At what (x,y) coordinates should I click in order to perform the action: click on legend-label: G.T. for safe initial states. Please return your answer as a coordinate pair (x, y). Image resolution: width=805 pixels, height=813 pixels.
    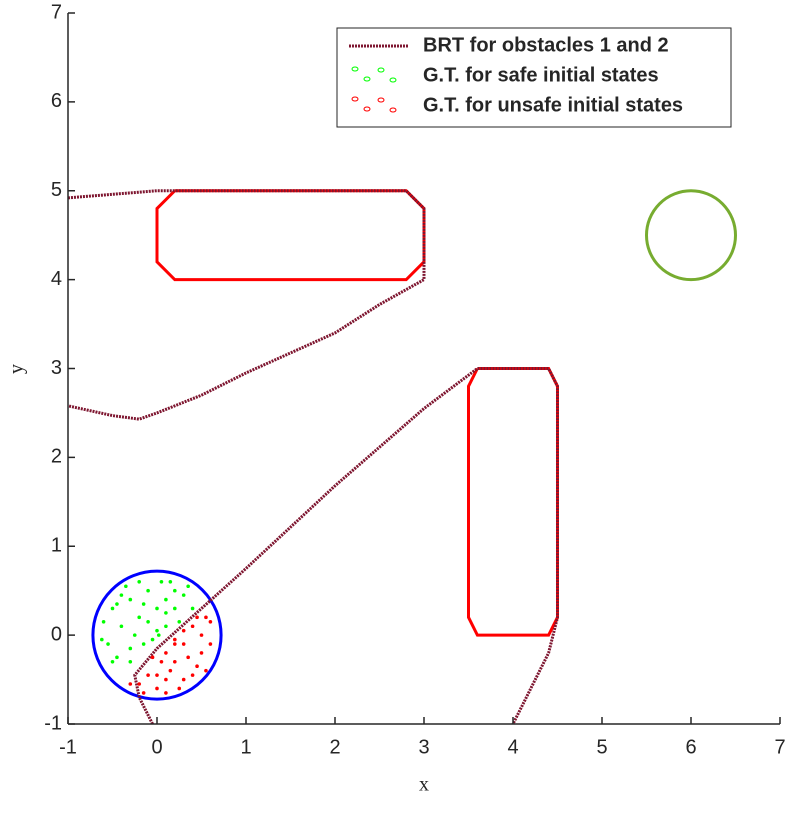
    Looking at the image, I should click on (541, 75).